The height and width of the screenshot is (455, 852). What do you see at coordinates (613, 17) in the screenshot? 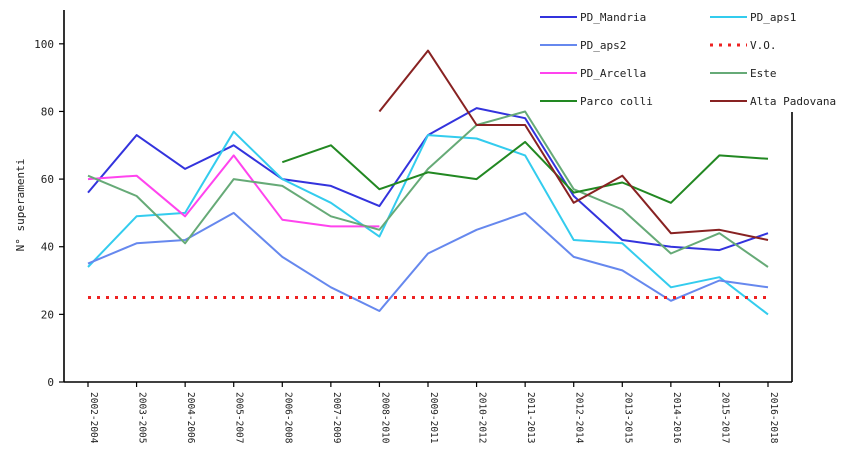
I see `legend-label-pd-mandria: PD_Mandria` at bounding box center [613, 17].